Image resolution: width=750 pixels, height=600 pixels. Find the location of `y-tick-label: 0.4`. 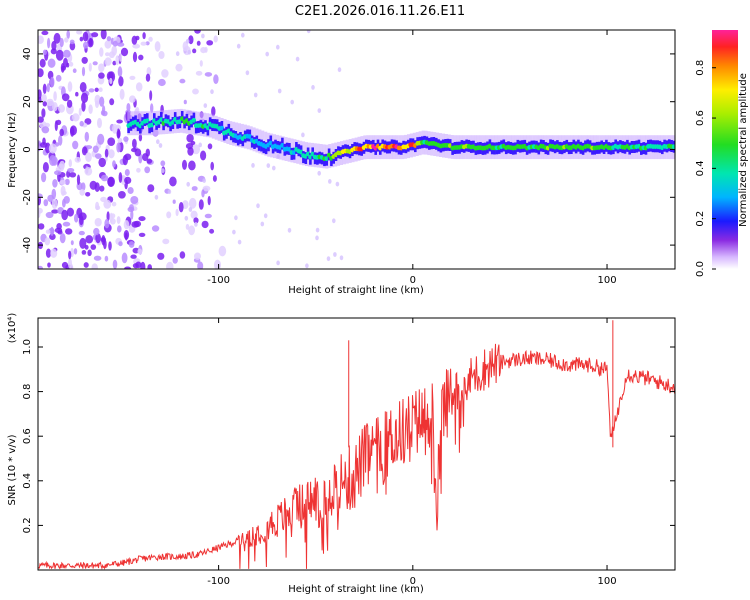

y-tick-label: 0.4 is located at coordinates (27, 481).